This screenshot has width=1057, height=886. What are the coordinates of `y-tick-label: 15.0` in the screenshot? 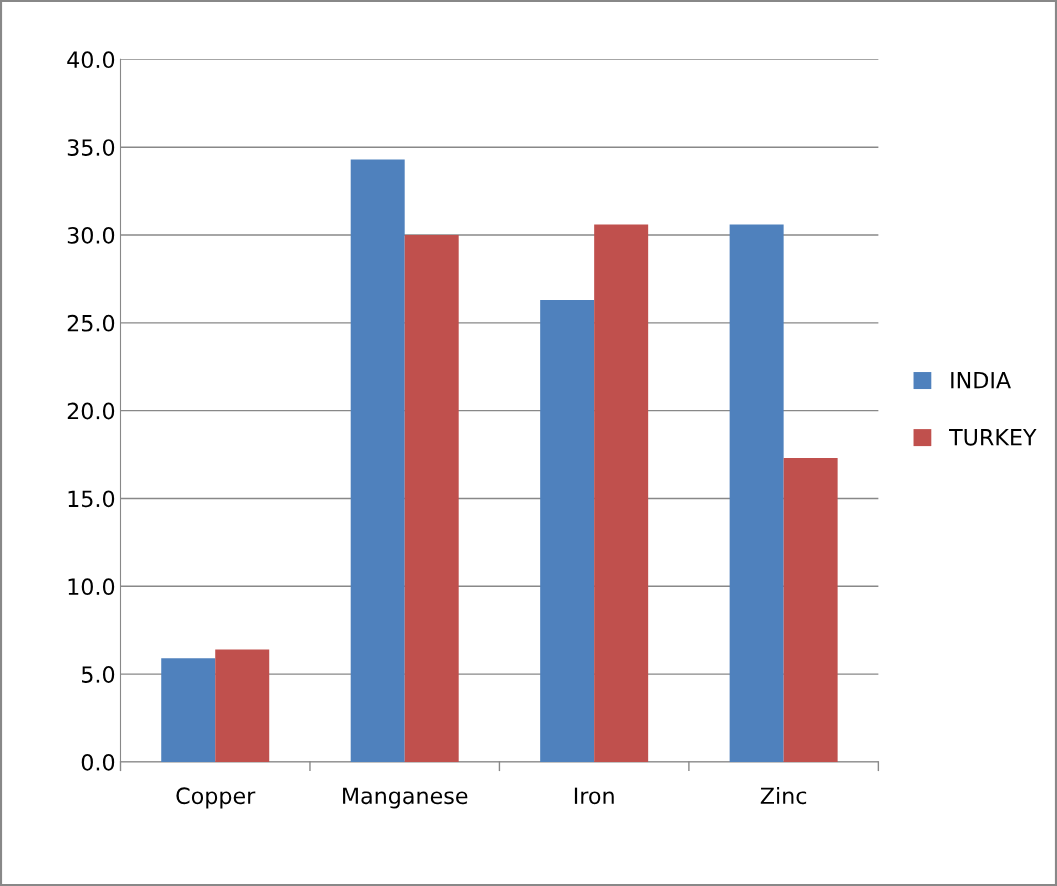 It's located at (91, 499).